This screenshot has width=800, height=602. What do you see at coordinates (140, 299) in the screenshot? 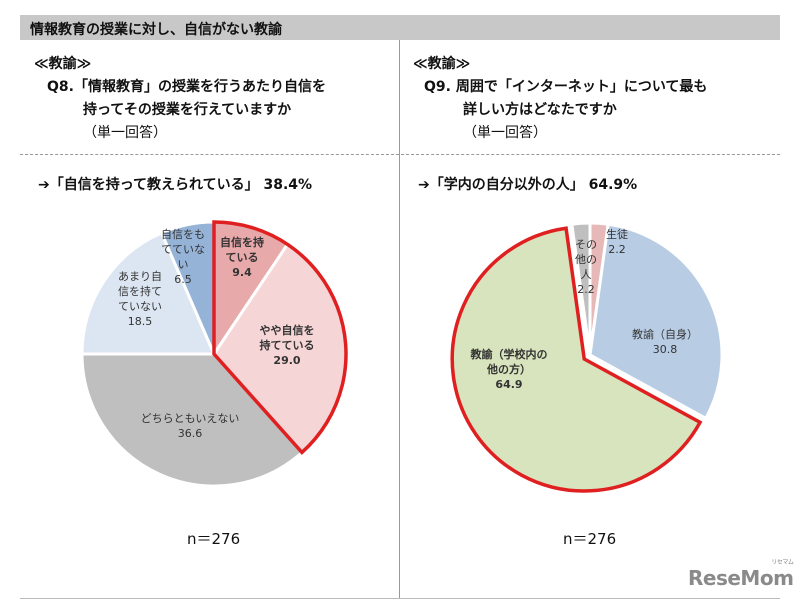
I see `slice-label: あまり自信を持てていない 18.5` at bounding box center [140, 299].